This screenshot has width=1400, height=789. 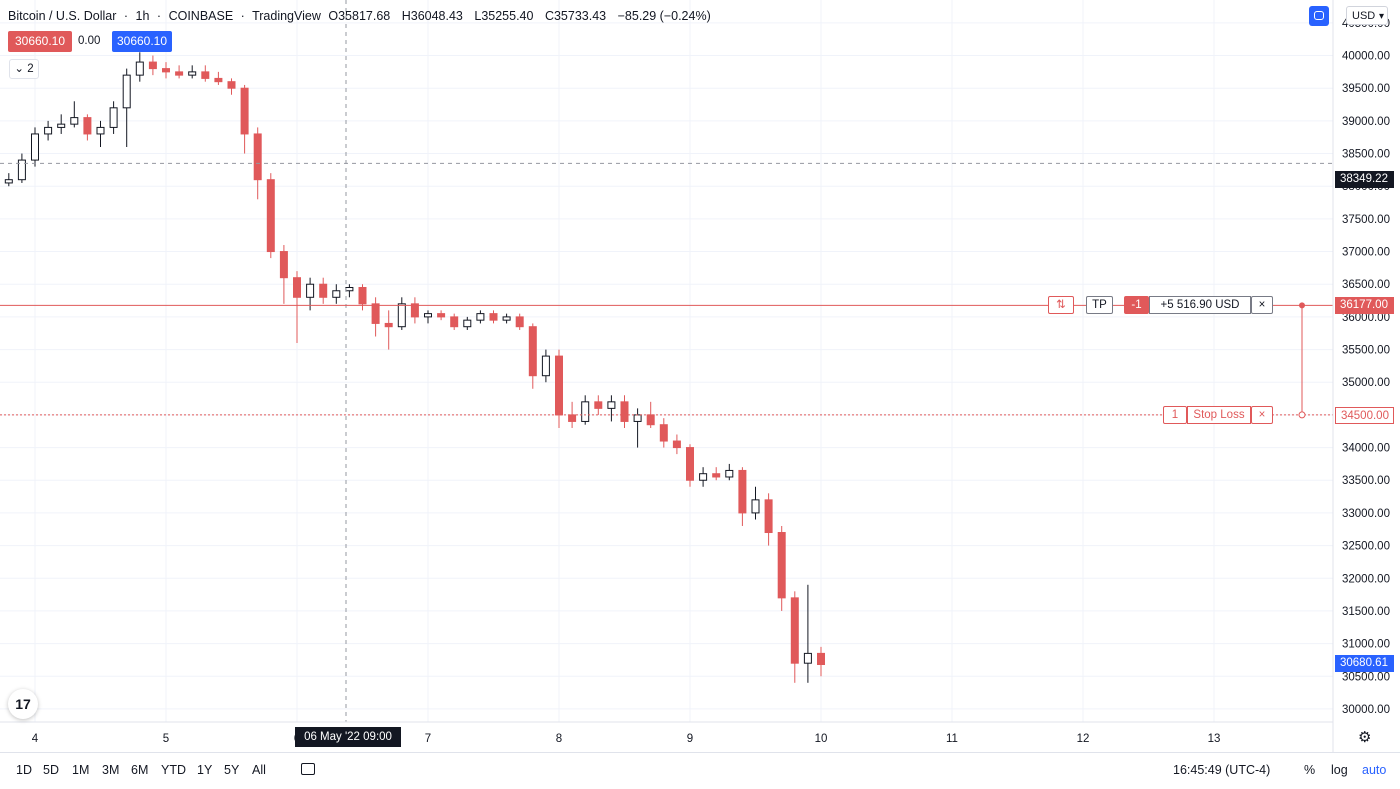 What do you see at coordinates (1364, 415) in the screenshot?
I see `stop-loss-price-tag: 34500.00` at bounding box center [1364, 415].